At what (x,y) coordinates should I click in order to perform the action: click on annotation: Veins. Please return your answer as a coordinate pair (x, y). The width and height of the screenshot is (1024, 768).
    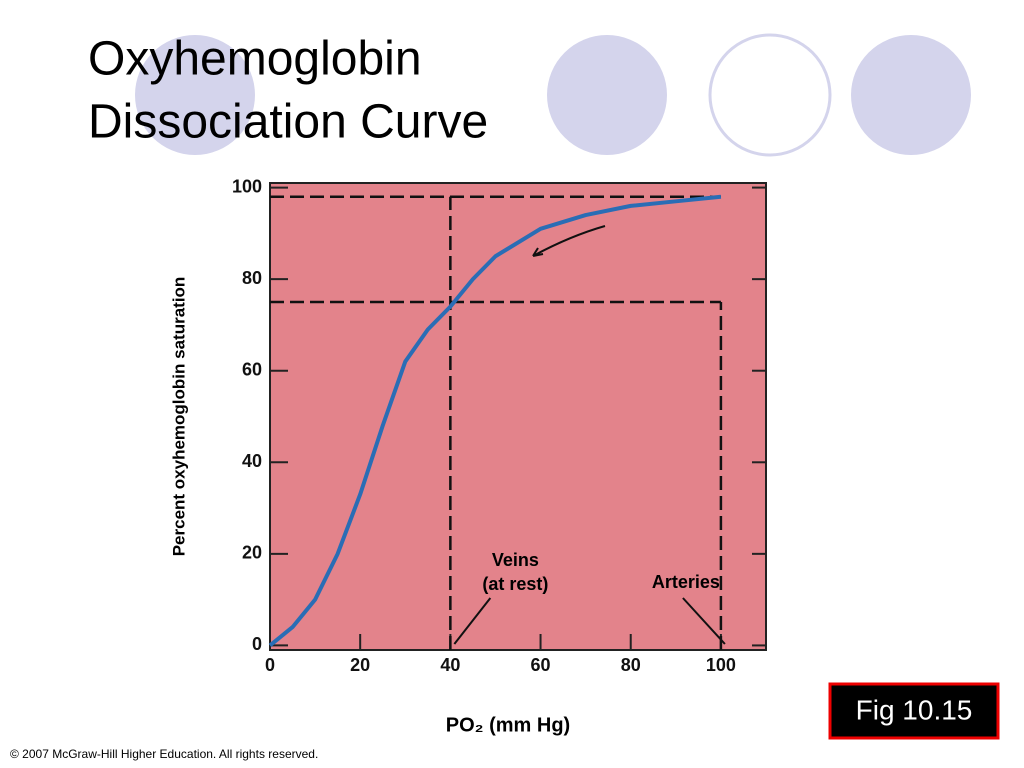
    Looking at the image, I should click on (515, 560).